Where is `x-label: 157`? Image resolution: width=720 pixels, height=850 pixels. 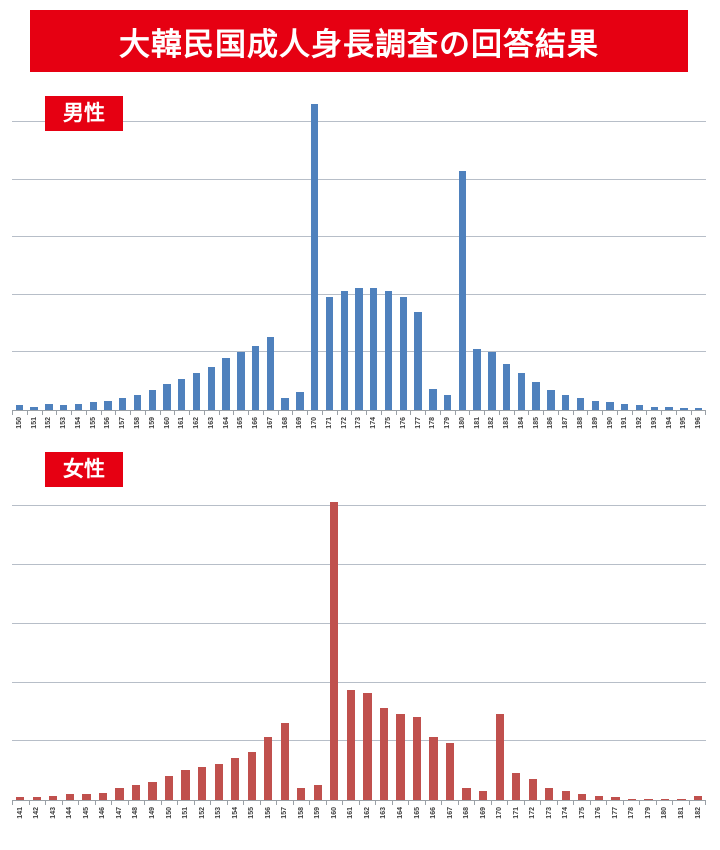
x-label: 157 is located at coordinates (285, 813).